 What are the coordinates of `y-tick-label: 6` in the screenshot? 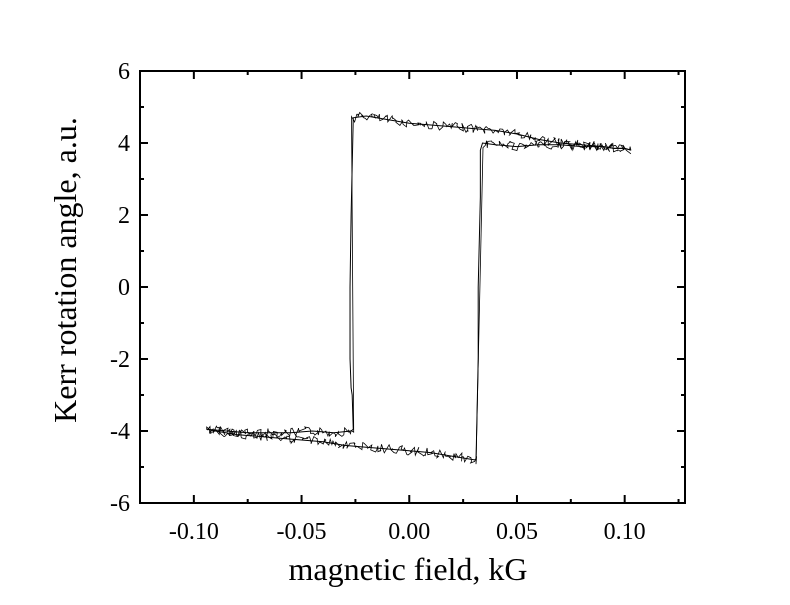 It's located at (124, 72).